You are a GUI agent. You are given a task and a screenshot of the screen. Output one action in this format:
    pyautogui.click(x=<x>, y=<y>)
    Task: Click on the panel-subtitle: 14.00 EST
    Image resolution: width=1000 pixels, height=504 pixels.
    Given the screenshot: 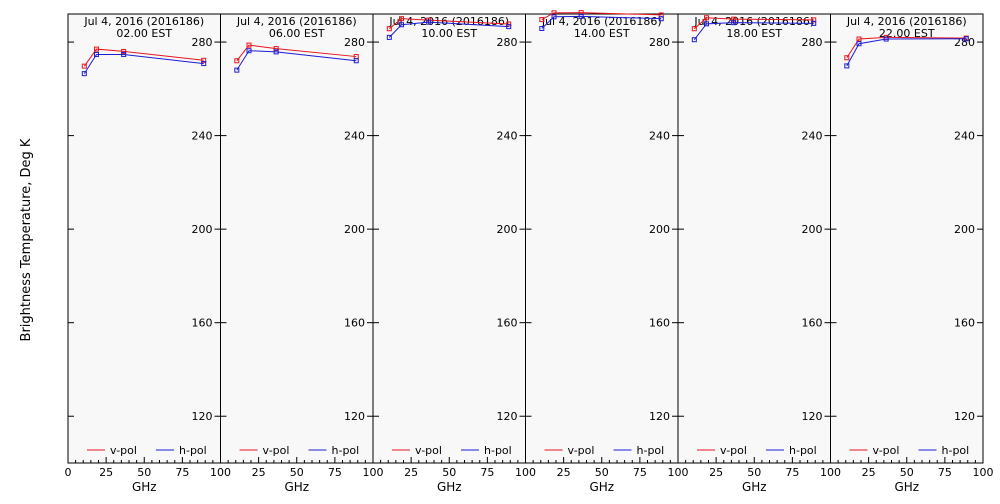 What is the action you would take?
    pyautogui.click(x=602, y=33)
    